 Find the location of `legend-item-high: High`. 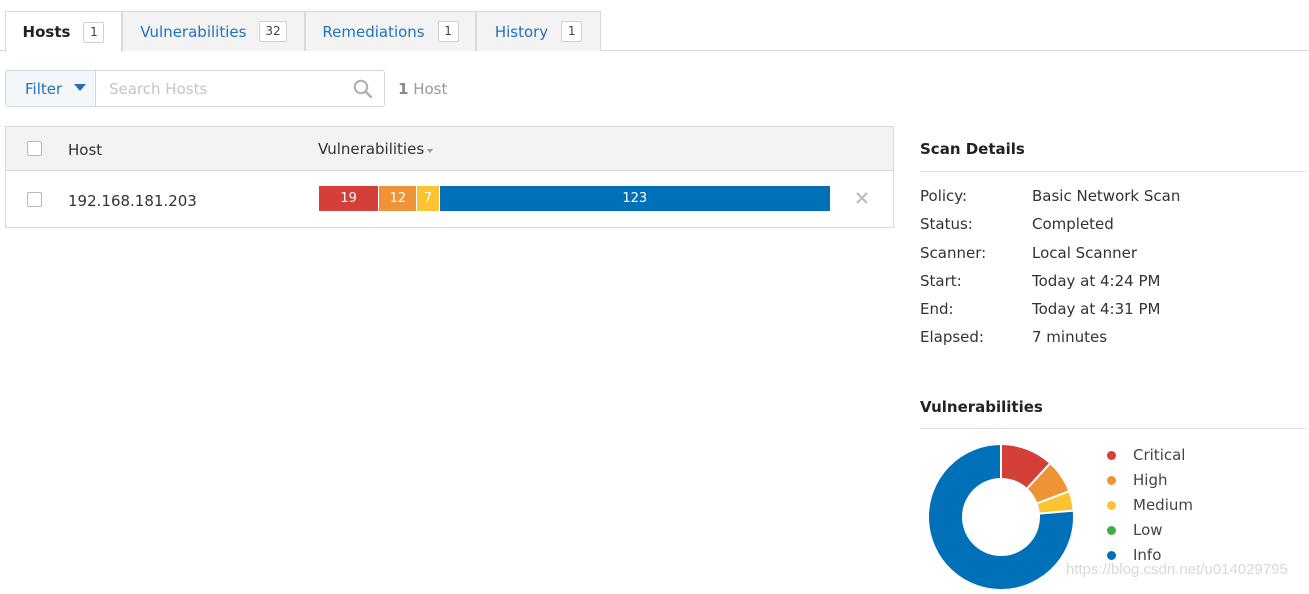

legend-item-high: High is located at coordinates (1137, 480).